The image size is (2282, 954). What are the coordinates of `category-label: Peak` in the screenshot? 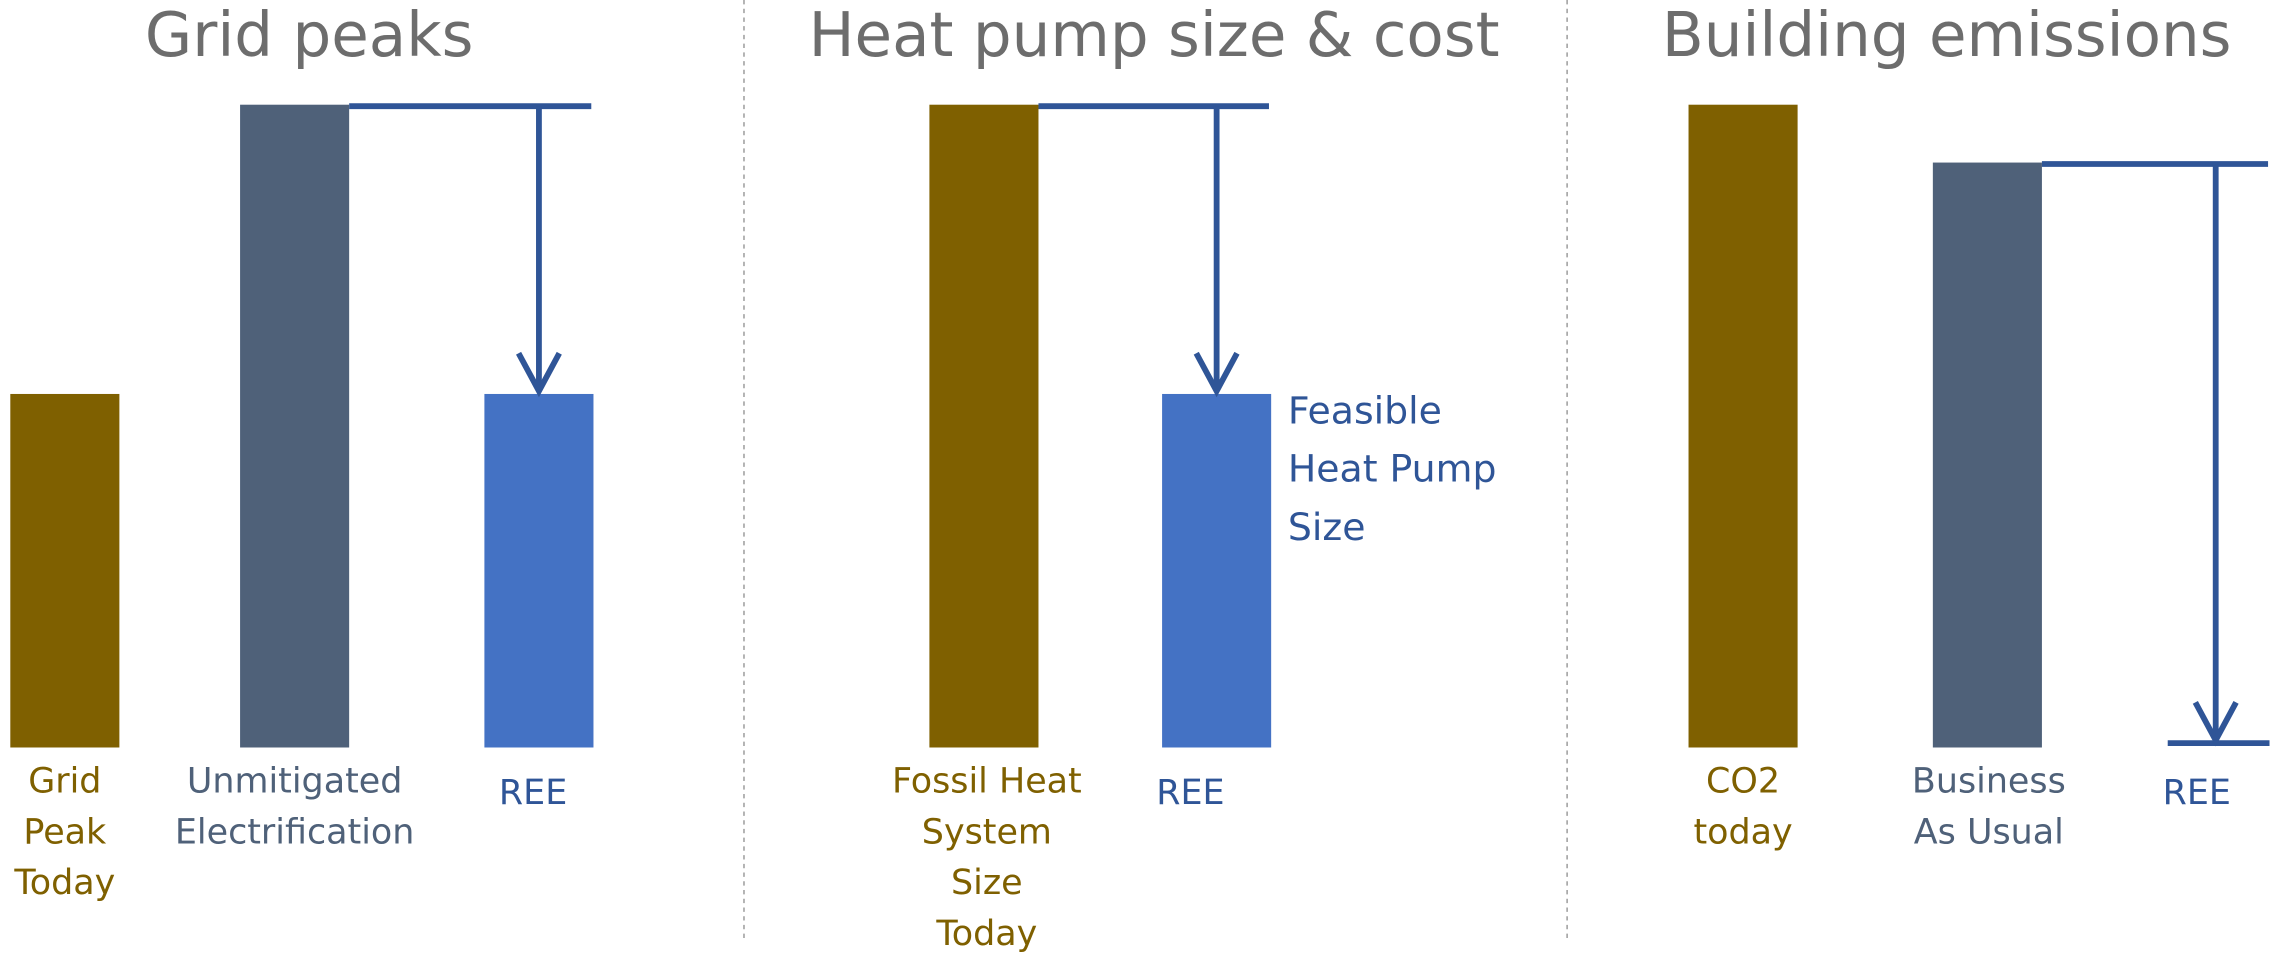 It's located at (65, 832).